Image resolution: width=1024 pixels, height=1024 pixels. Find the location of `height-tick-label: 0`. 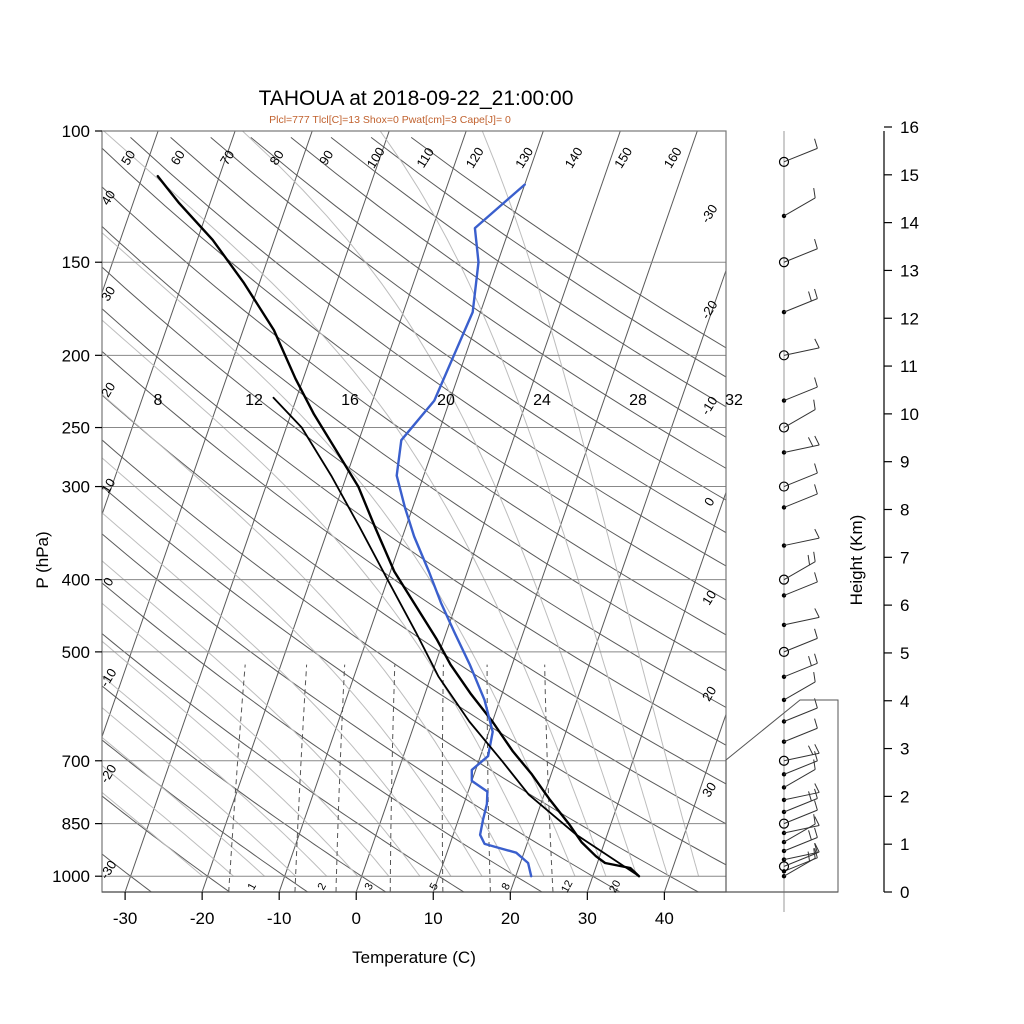

height-tick-label: 0 is located at coordinates (904, 892).